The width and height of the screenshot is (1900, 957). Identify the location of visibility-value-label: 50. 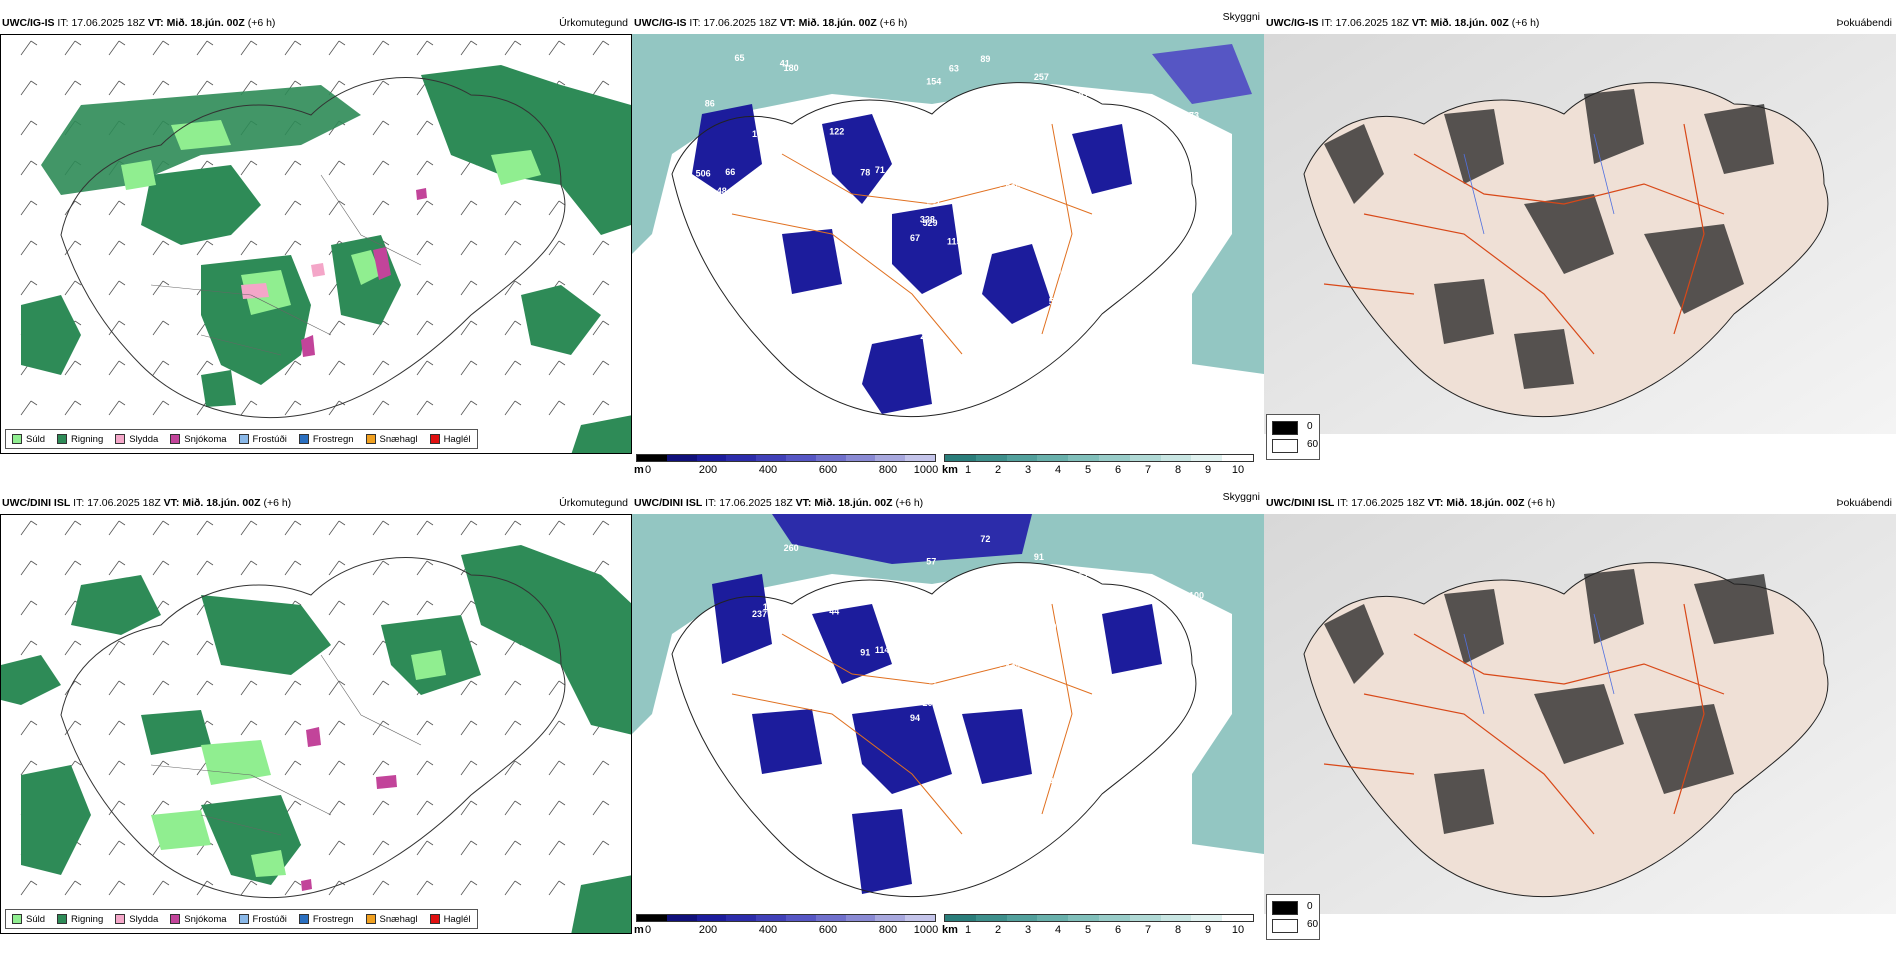
(1054, 302).